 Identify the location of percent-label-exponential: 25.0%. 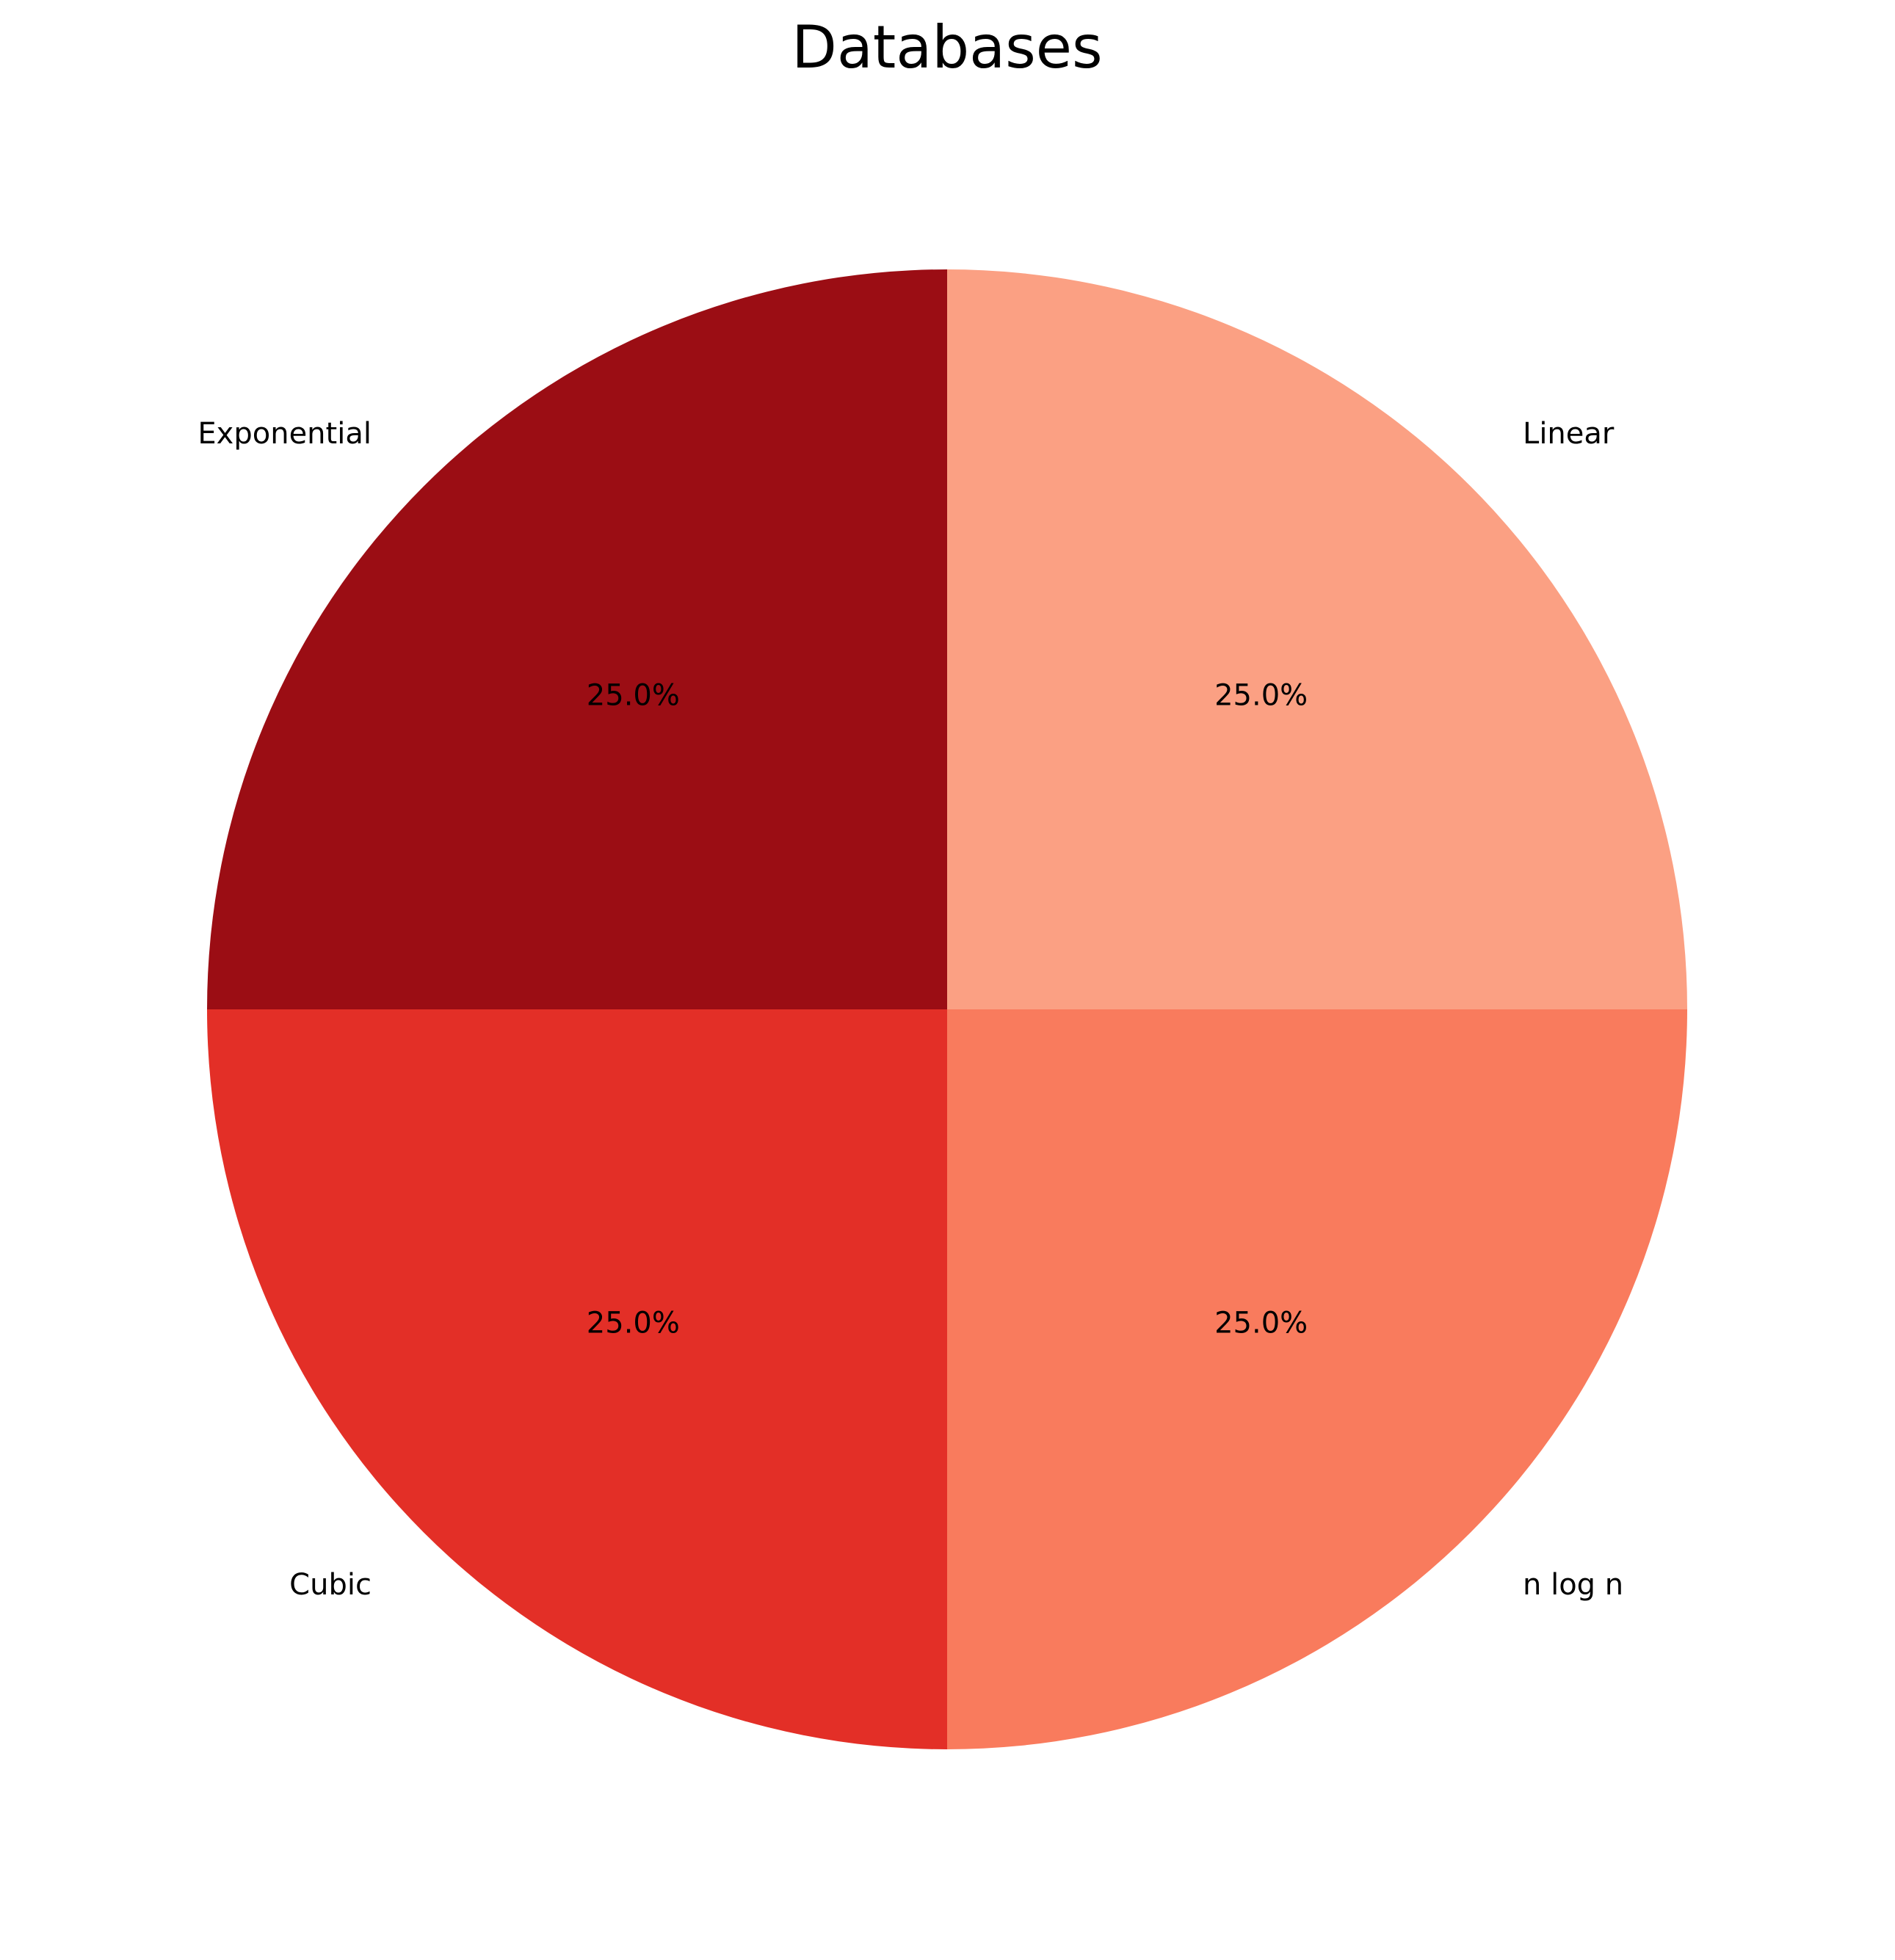
(634, 695).